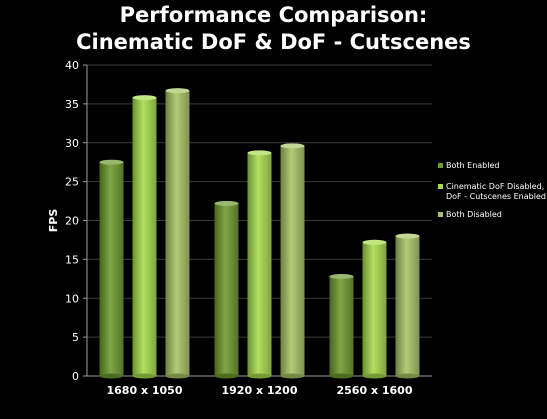  What do you see at coordinates (273, 42) in the screenshot?
I see `chart-title-line-2: Cinematic DoF & DoF - Cutscenes` at bounding box center [273, 42].